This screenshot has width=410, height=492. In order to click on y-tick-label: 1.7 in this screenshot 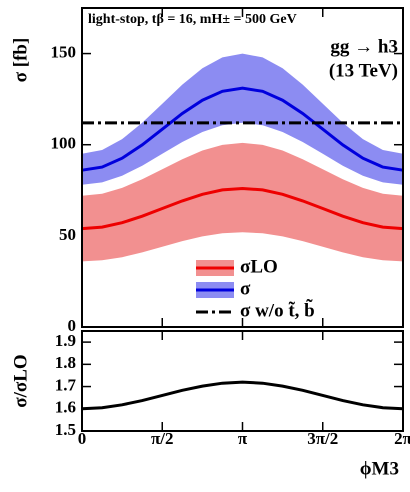, I will do `click(66, 384)`.